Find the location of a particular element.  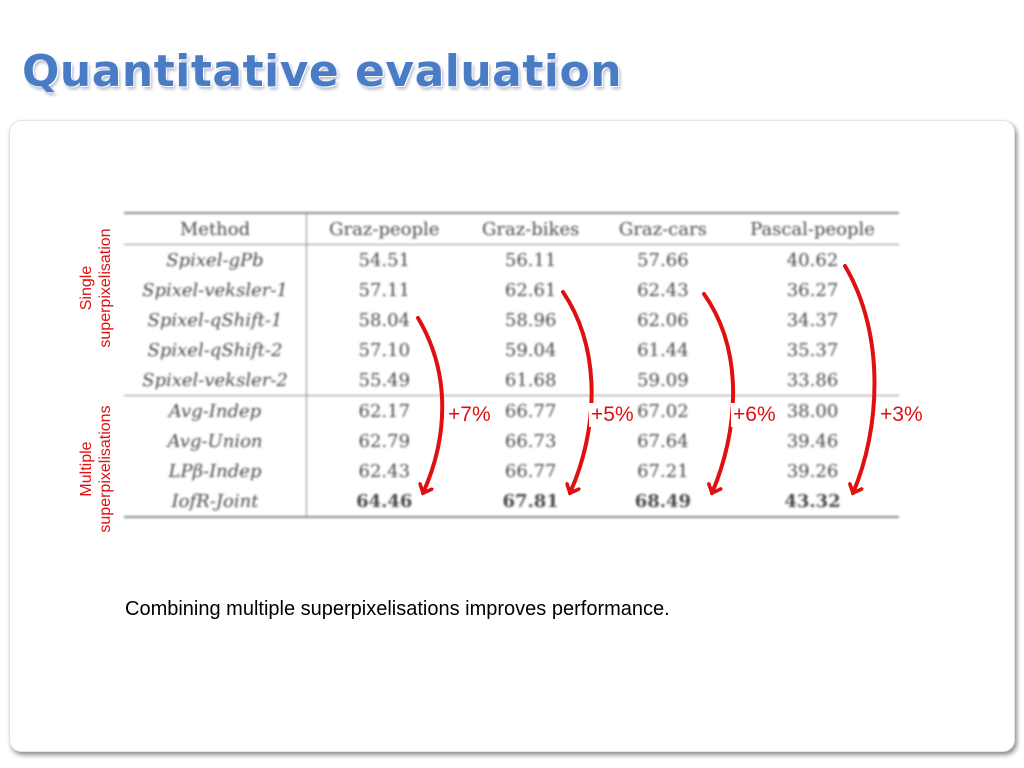

table-row: Spixel-qShift-1 58.04 58.96 62.06 34.37 is located at coordinates (511, 320).